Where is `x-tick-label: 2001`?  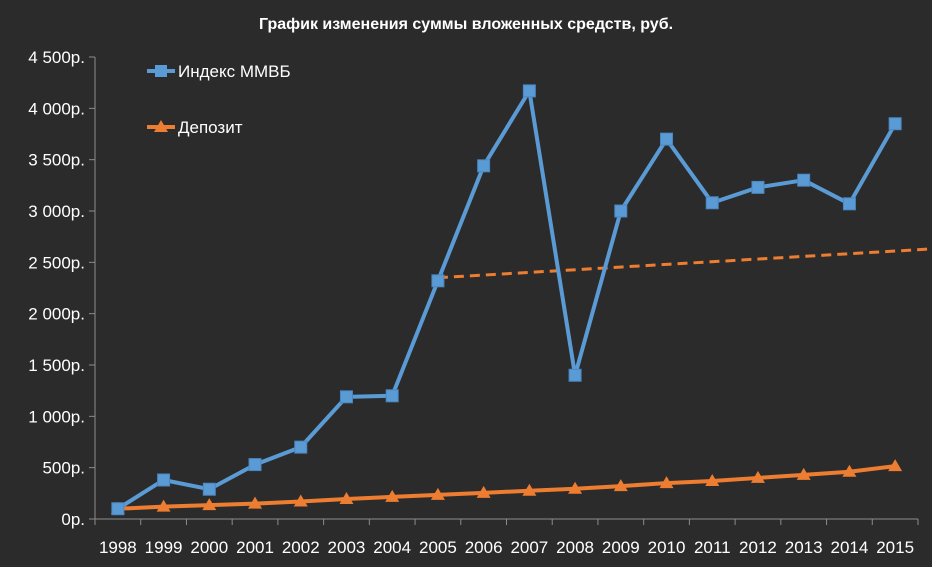 x-tick-label: 2001 is located at coordinates (255, 547).